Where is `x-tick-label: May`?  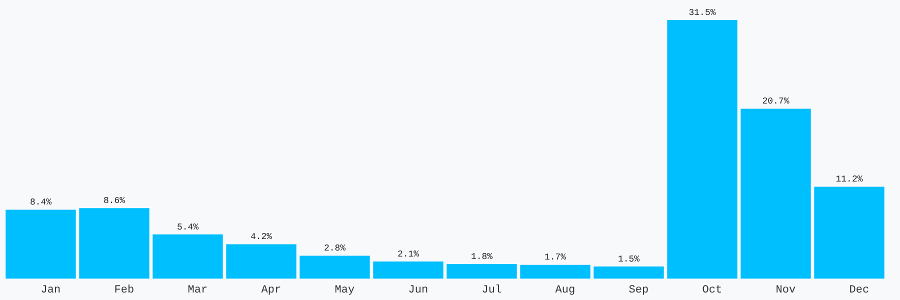 x-tick-label: May is located at coordinates (344, 290).